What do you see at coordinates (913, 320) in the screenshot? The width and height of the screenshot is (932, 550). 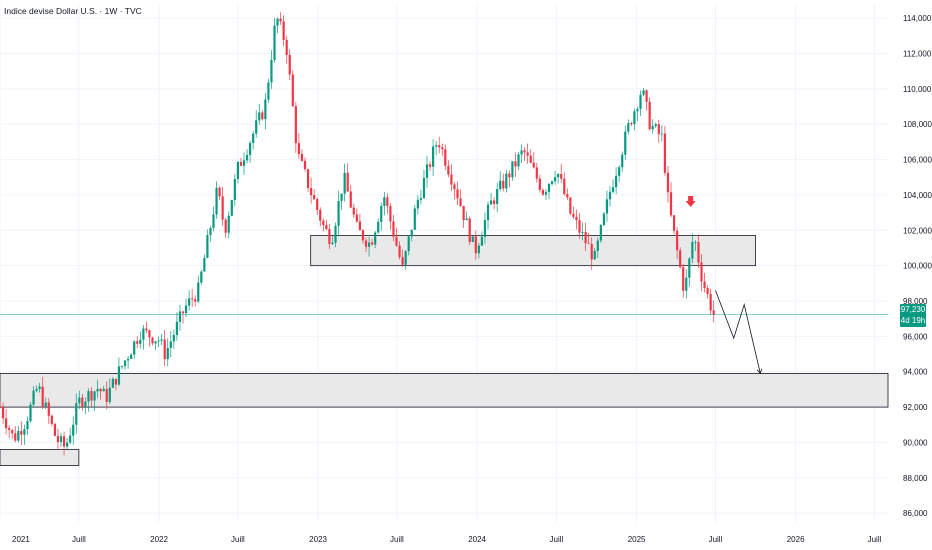 I see `bar-countdown: 4d 19h` at bounding box center [913, 320].